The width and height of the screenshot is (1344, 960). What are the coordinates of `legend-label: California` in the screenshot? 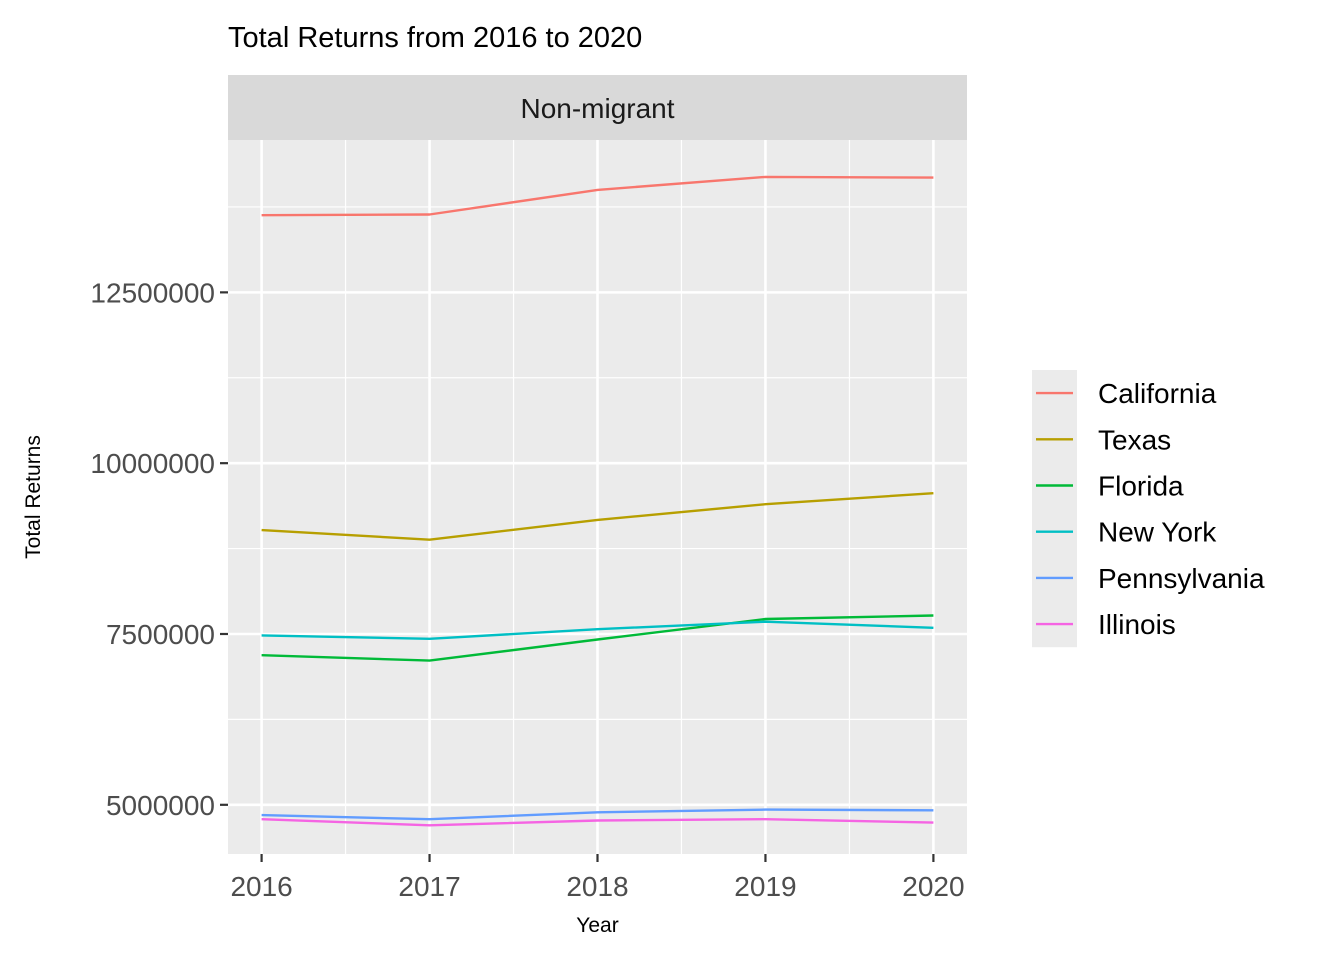 It's located at (1157, 393).